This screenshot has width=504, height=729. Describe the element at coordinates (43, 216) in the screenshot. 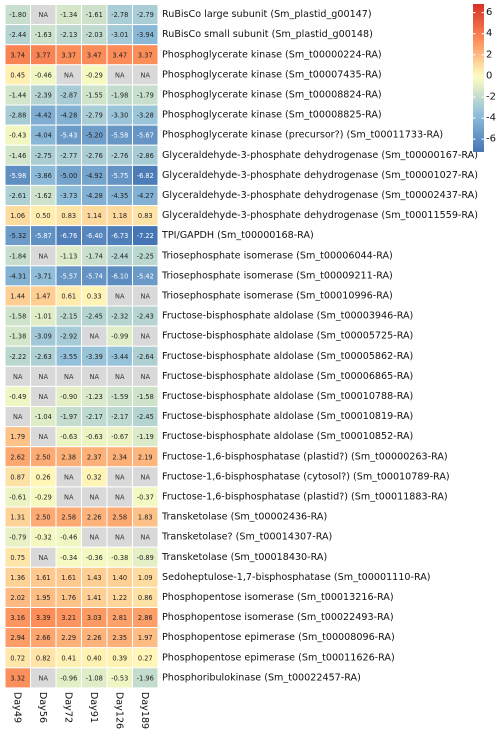

I see `cell-value-label: 0.50` at that location.